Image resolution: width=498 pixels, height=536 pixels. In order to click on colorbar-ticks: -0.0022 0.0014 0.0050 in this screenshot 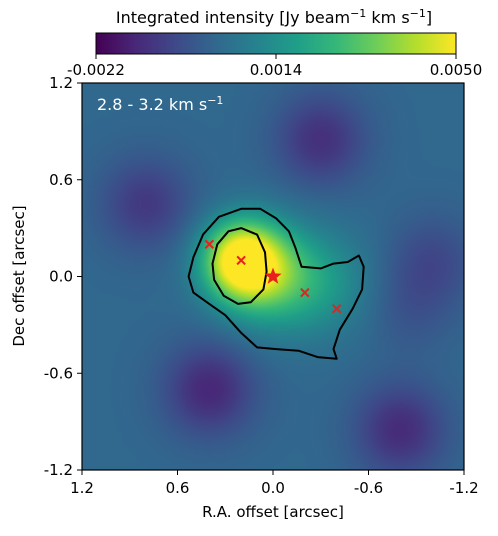, I will do `click(274, 66)`.